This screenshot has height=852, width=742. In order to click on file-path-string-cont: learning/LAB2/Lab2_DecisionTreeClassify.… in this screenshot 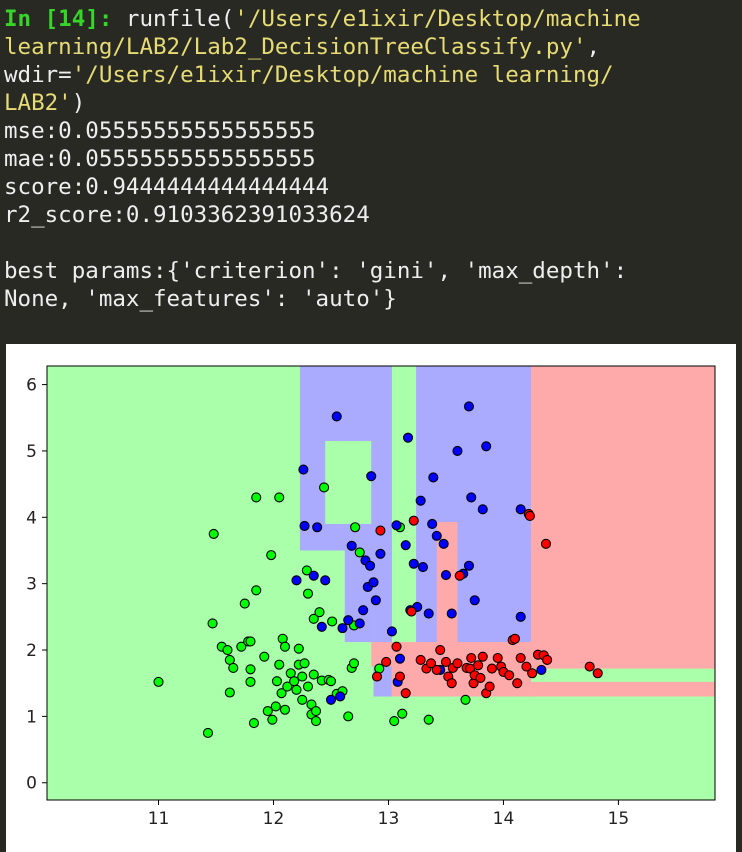, I will do `click(295, 47)`.